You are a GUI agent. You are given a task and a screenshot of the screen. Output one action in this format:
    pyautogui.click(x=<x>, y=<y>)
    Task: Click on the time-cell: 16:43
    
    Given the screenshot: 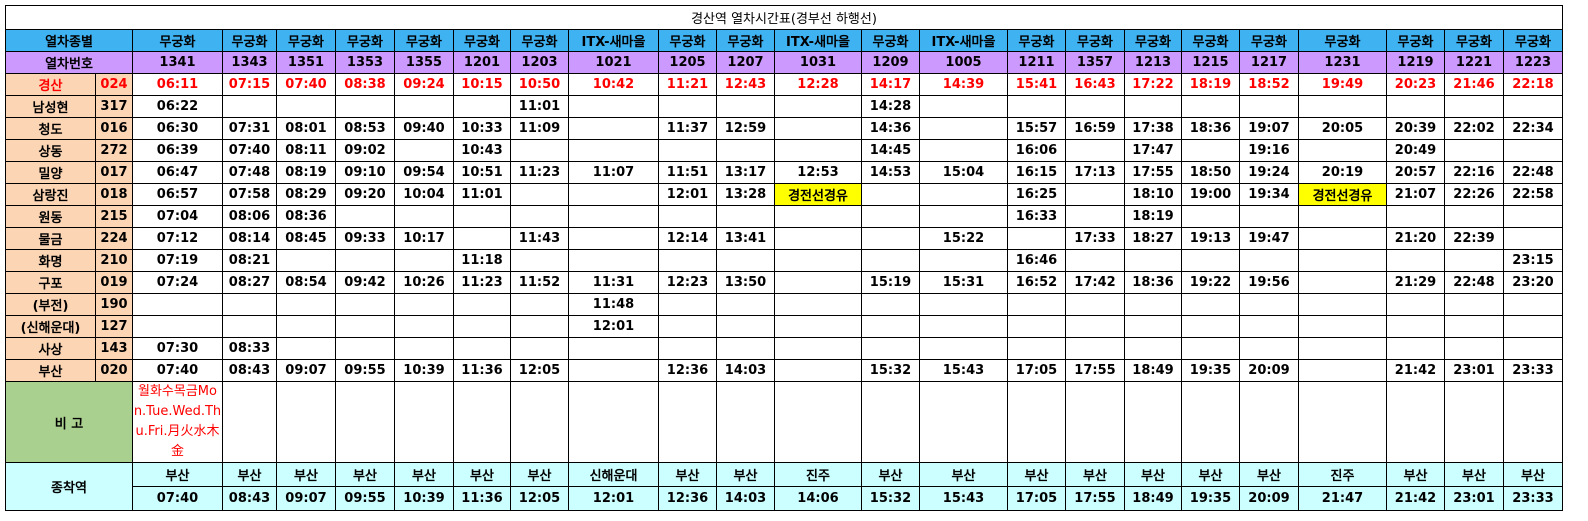 What is the action you would take?
    pyautogui.click(x=1095, y=84)
    